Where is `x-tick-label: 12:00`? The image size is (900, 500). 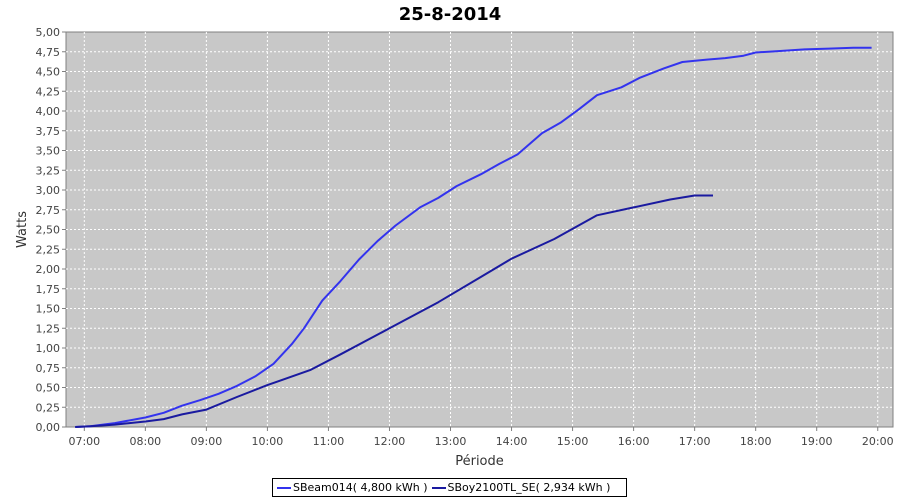 x-tick-label: 12:00 is located at coordinates (390, 441).